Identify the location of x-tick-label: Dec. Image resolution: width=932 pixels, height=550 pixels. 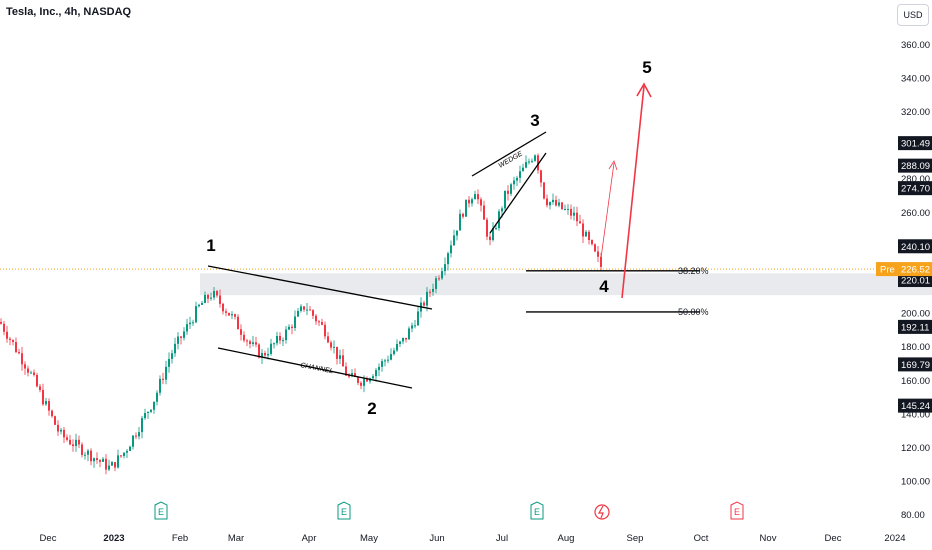
(833, 538).